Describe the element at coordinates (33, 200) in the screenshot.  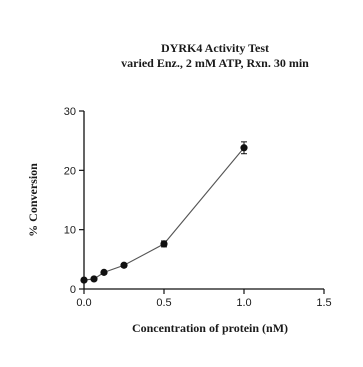
I see `y-axis-title: % Conversion` at that location.